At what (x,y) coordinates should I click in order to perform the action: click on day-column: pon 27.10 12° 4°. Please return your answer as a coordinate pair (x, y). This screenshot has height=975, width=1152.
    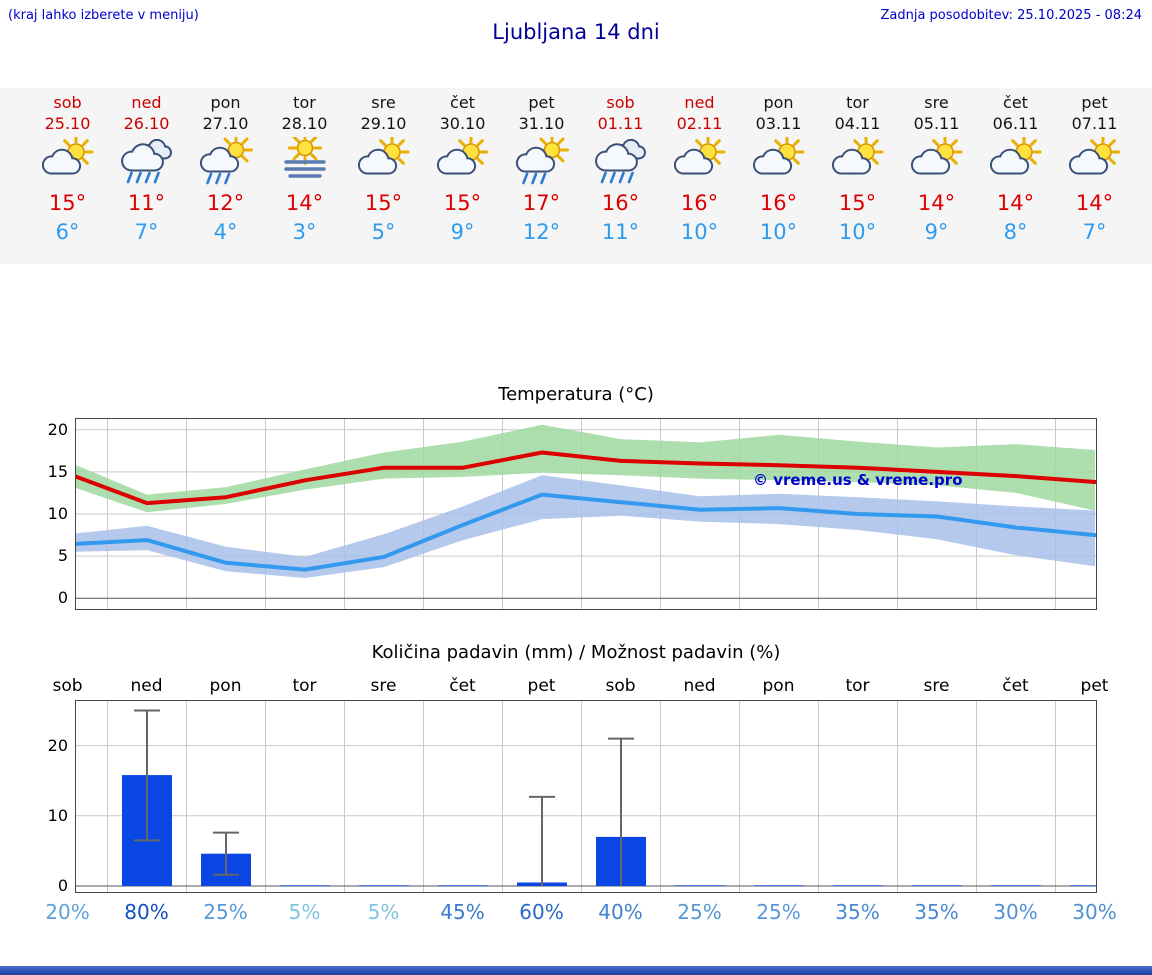
    Looking at the image, I should click on (225, 176).